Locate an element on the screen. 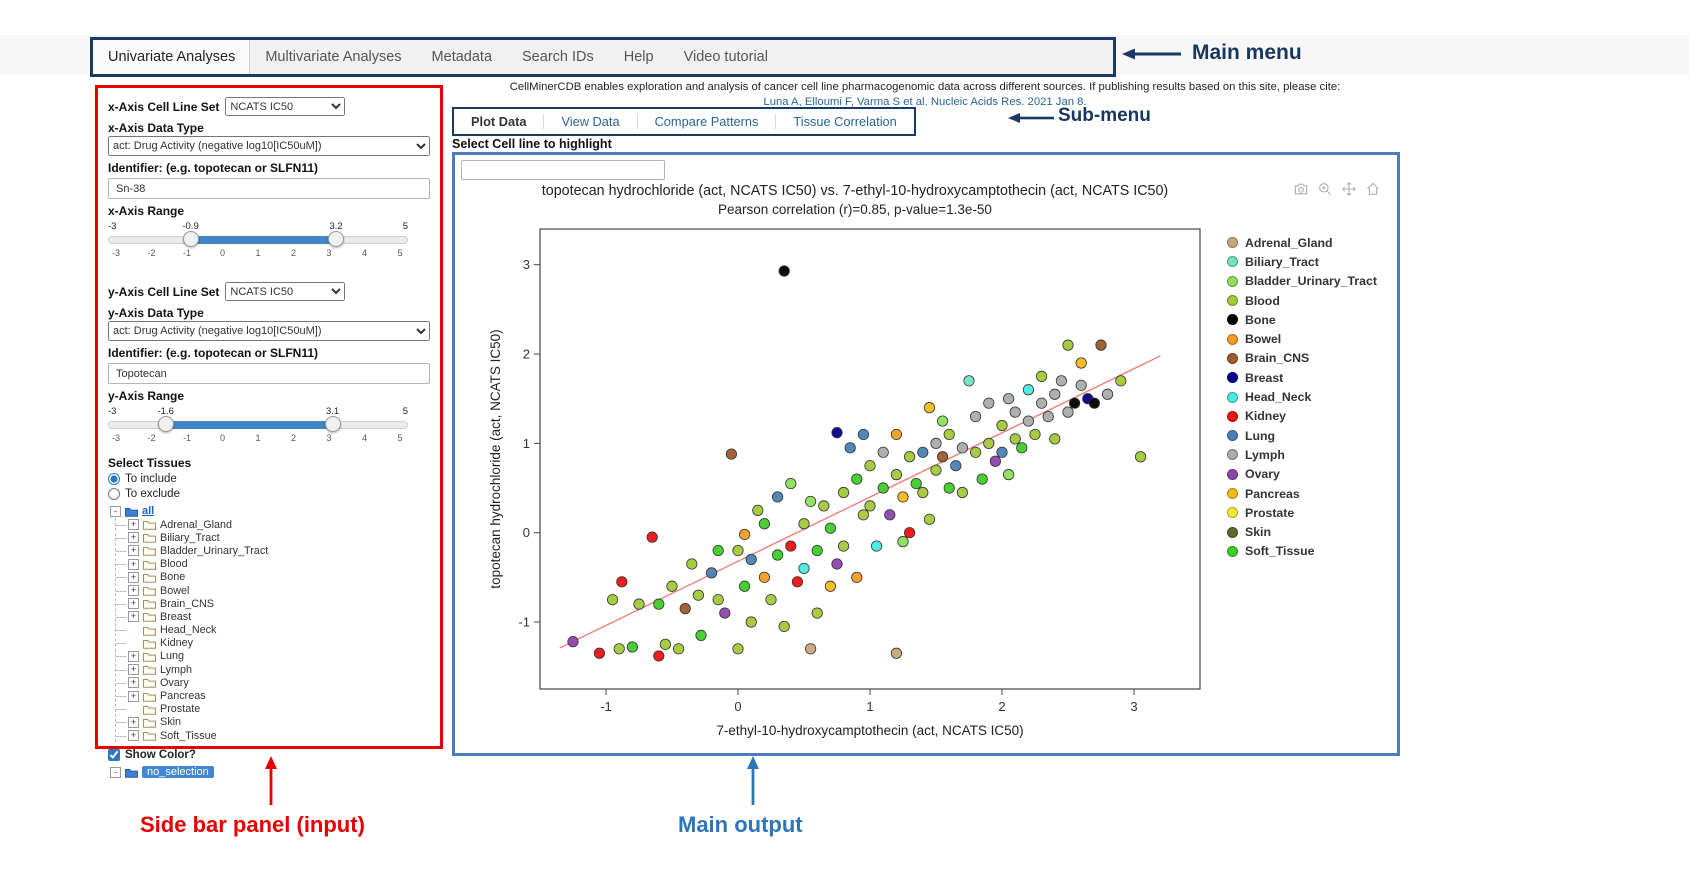 The image size is (1689, 896). no-selection-node: - no_selection is located at coordinates (270, 772).